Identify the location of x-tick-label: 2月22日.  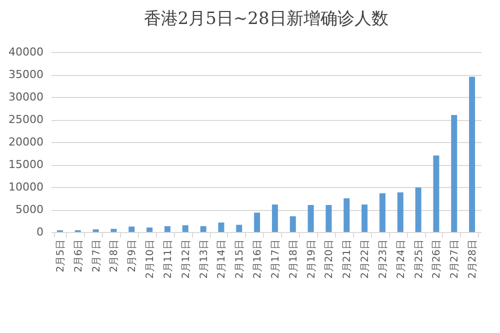
(366, 259).